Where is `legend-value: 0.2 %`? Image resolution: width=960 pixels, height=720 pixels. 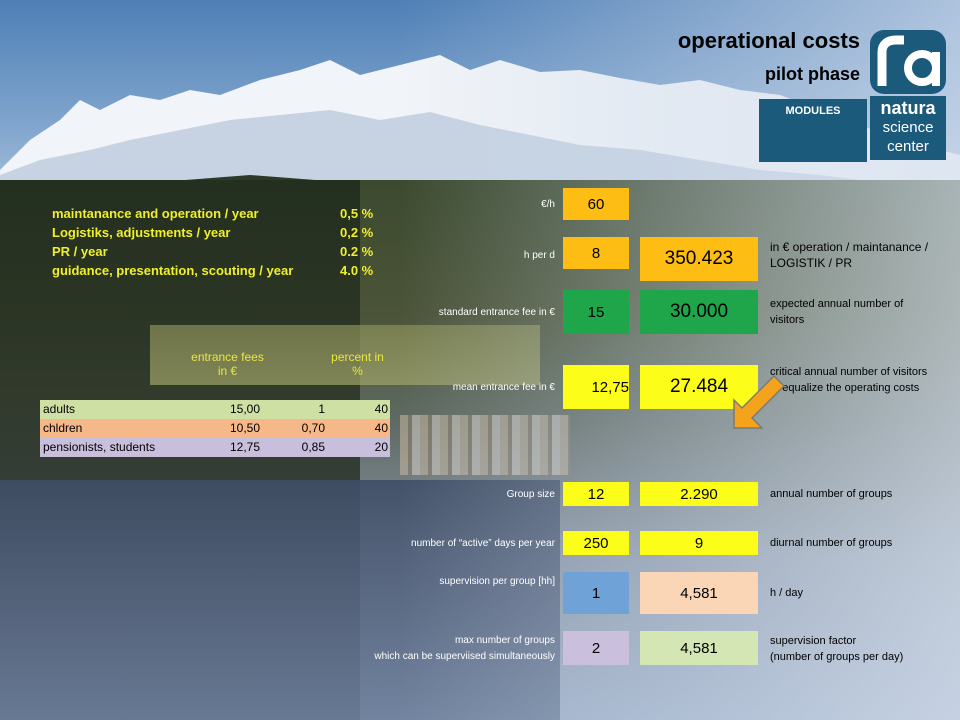 legend-value: 0.2 % is located at coordinates (357, 251).